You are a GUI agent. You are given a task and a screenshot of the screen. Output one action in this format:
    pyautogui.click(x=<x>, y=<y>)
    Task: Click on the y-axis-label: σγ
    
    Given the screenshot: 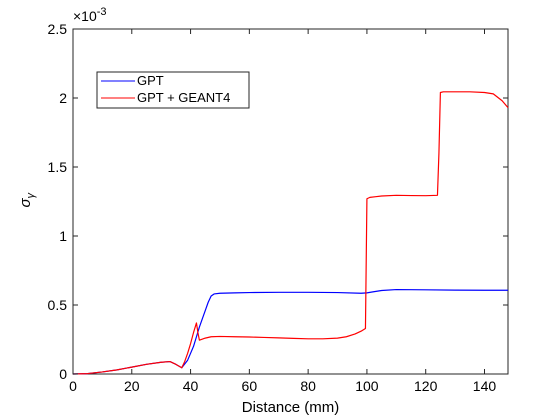 What is the action you would take?
    pyautogui.click(x=27, y=199)
    